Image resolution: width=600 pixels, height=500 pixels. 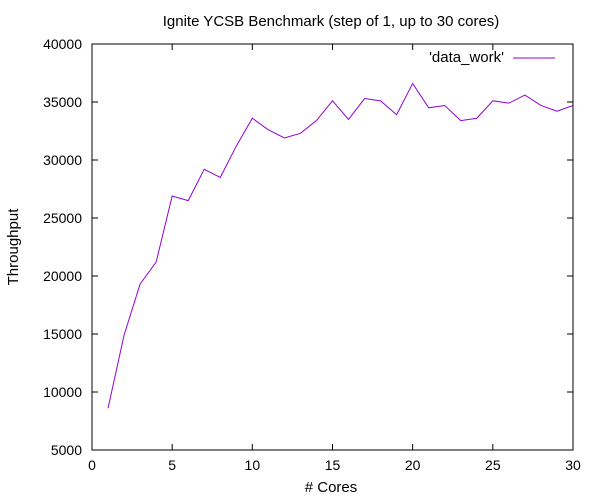 What do you see at coordinates (466, 57) in the screenshot?
I see `legend-label: 'data_work'` at bounding box center [466, 57].